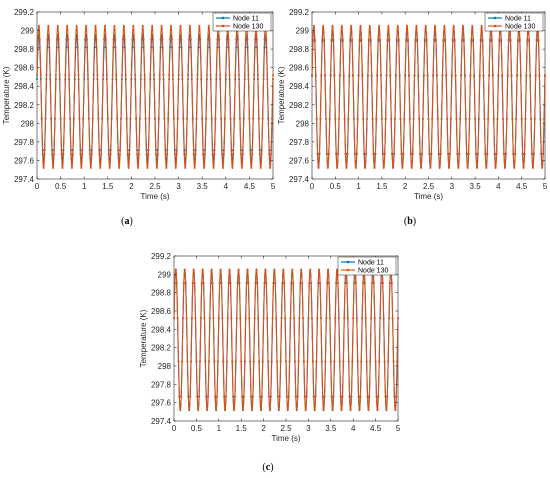 The height and width of the screenshot is (478, 550). What do you see at coordinates (131, 221) in the screenshot?
I see `caption-paren: )` at bounding box center [131, 221].